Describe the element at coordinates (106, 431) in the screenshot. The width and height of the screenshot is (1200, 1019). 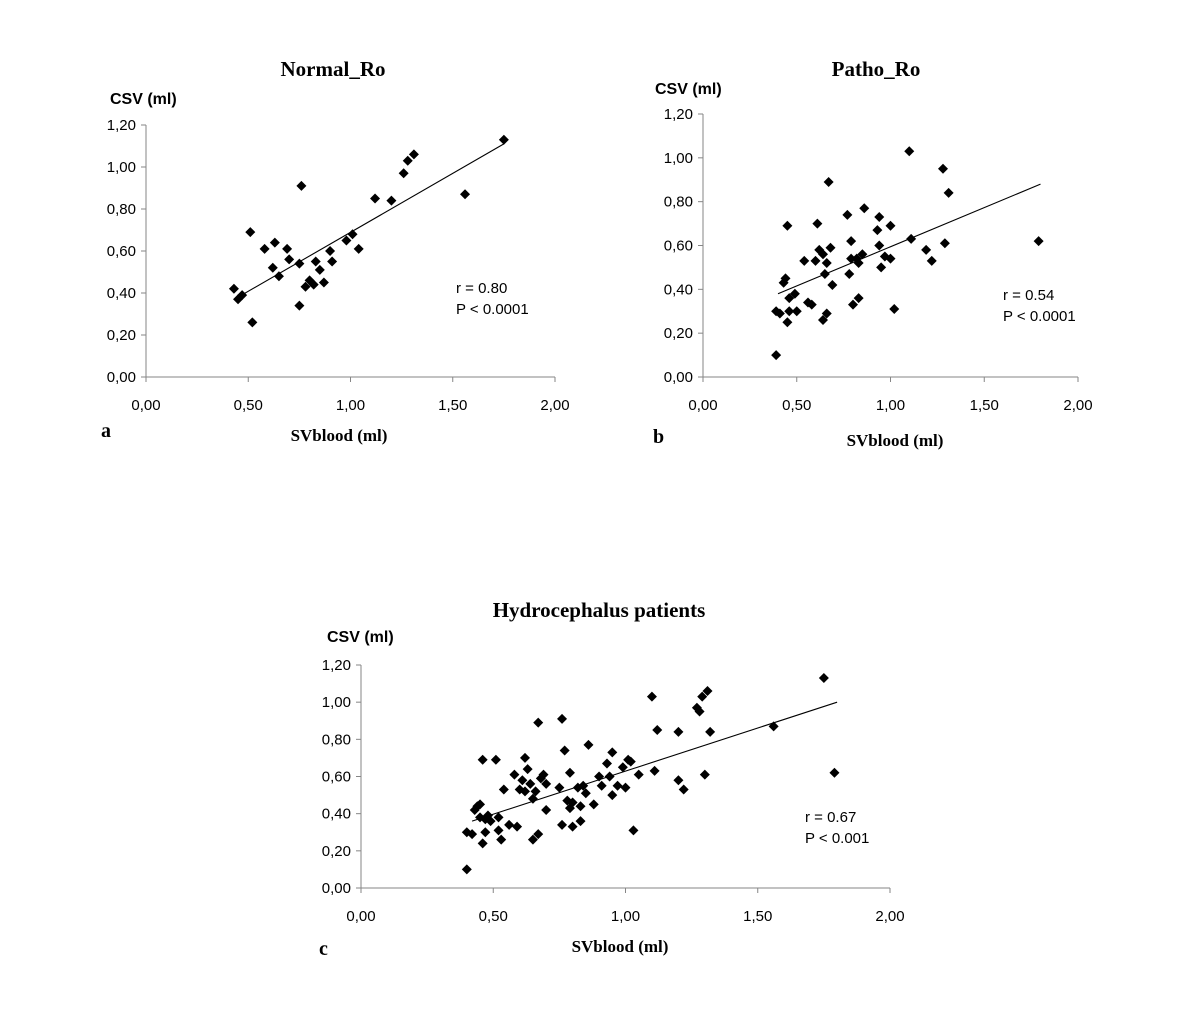
I see `panel-letter: a` at that location.